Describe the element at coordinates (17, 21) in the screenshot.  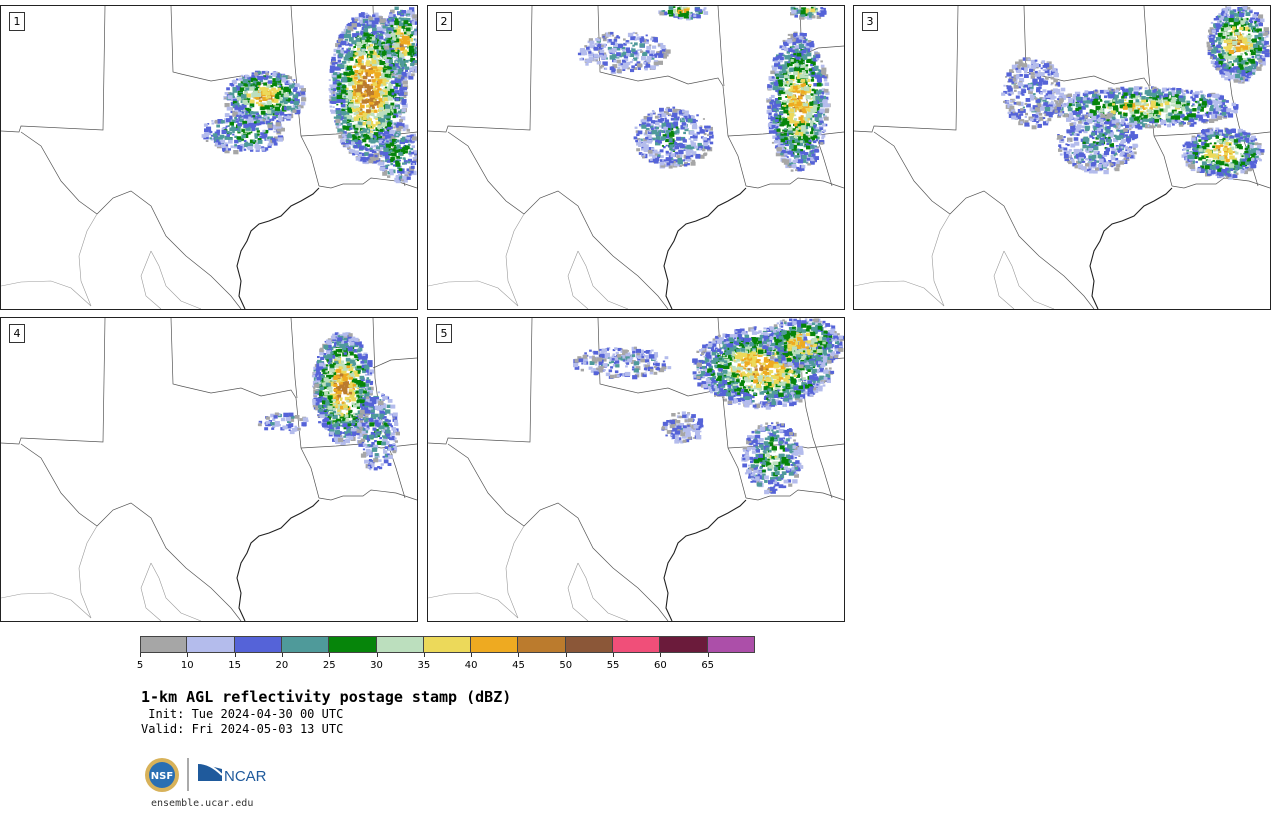
I see `panel-label: 1` at that location.